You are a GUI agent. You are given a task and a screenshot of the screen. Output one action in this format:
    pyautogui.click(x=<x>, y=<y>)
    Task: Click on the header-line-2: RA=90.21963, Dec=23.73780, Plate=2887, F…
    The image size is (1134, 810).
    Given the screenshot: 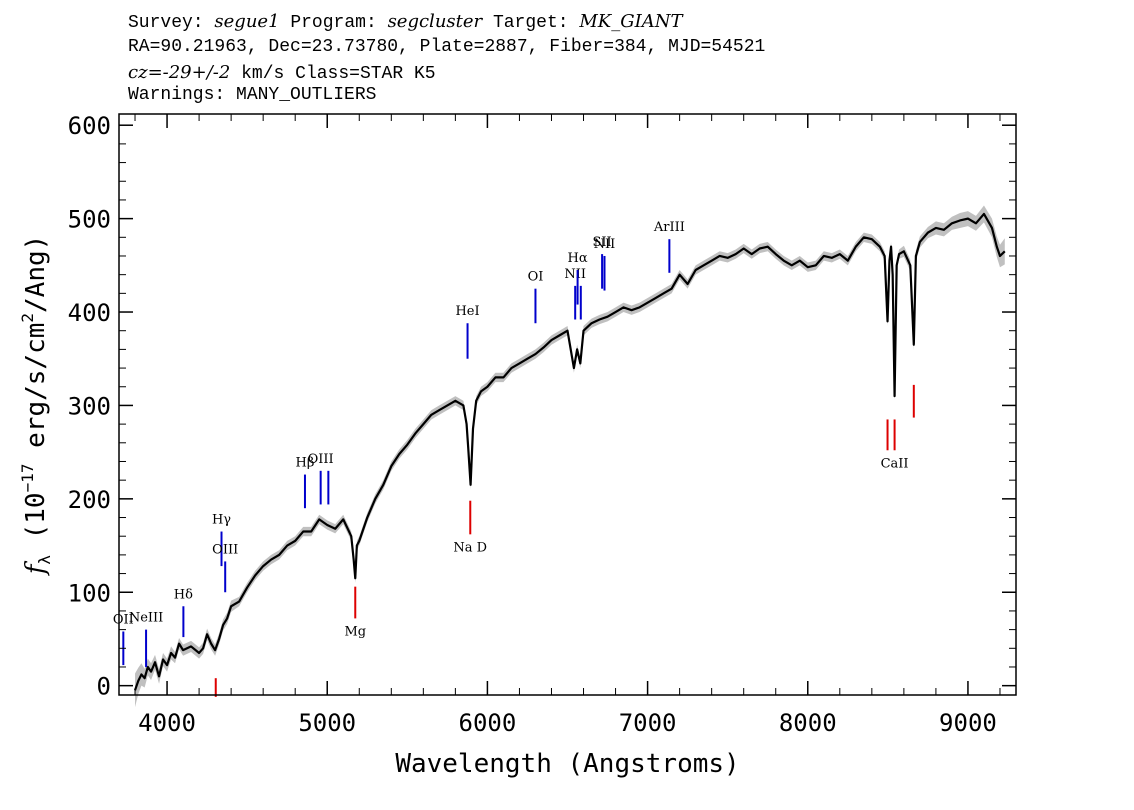 What is the action you would take?
    pyautogui.click(x=447, y=47)
    